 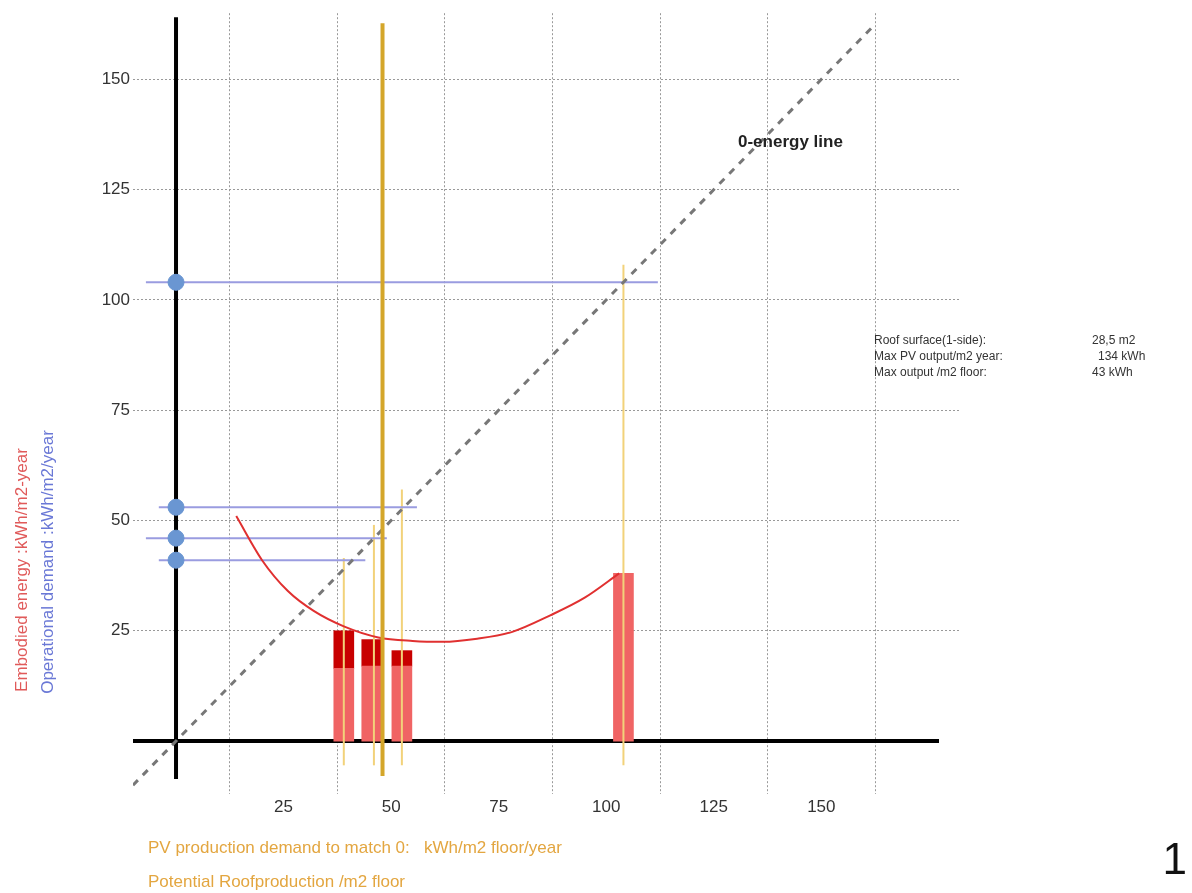 What do you see at coordinates (21, 569) in the screenshot?
I see `y-axis-title: Embodied energy :kWh/m2-year` at bounding box center [21, 569].